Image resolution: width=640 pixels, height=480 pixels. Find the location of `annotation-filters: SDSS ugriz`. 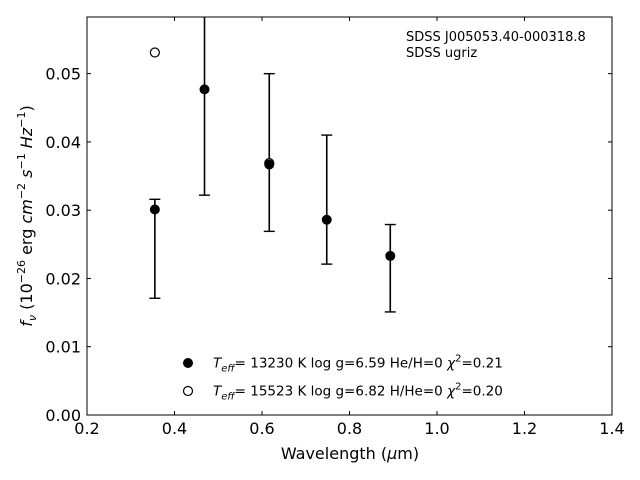

annotation-filters: SDSS ugriz is located at coordinates (441, 53).